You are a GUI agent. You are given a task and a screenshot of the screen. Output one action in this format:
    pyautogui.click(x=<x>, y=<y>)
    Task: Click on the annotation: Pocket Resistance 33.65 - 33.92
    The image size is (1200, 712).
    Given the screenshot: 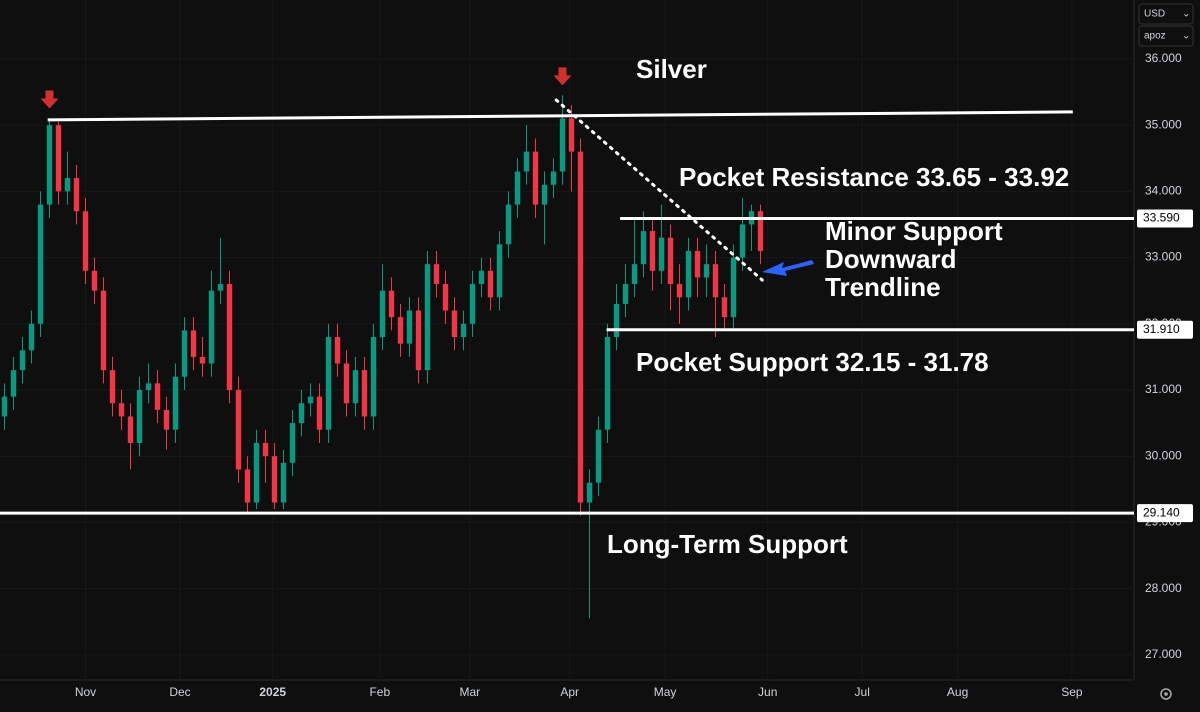 What is the action you would take?
    pyautogui.click(x=874, y=177)
    